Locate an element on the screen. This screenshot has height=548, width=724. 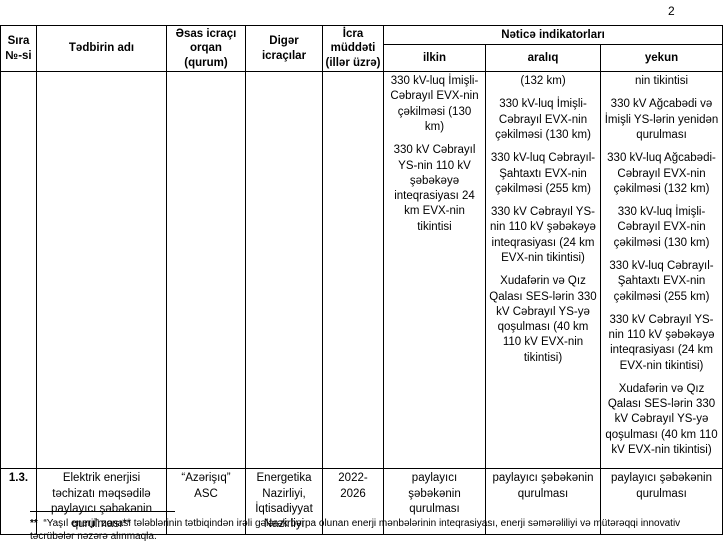
cell-empty-icra-muddeti is located at coordinates (353, 270).